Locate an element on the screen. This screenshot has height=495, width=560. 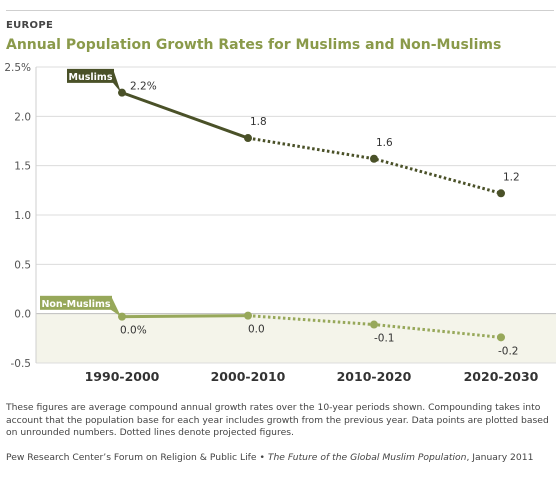
series-1-tag is located at coordinates (76, 302).